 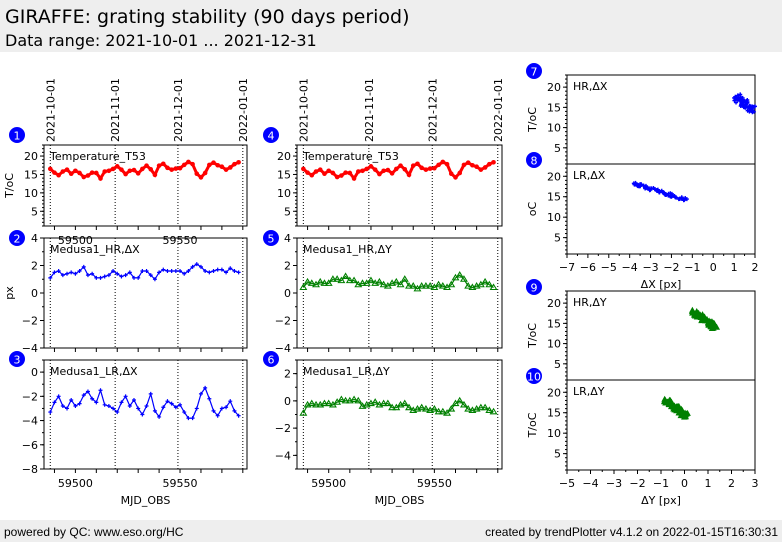 What do you see at coordinates (346, 371) in the screenshot?
I see `panel-label: Medusa1_LR,ΔY` at bounding box center [346, 371].